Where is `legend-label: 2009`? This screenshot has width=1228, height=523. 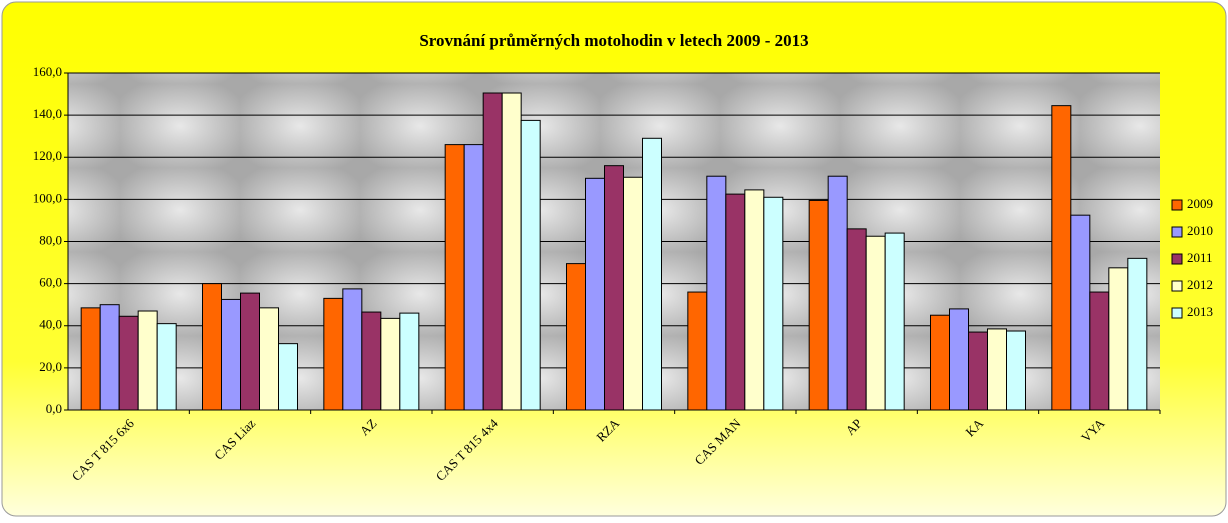
legend-label: 2009 is located at coordinates (1200, 203).